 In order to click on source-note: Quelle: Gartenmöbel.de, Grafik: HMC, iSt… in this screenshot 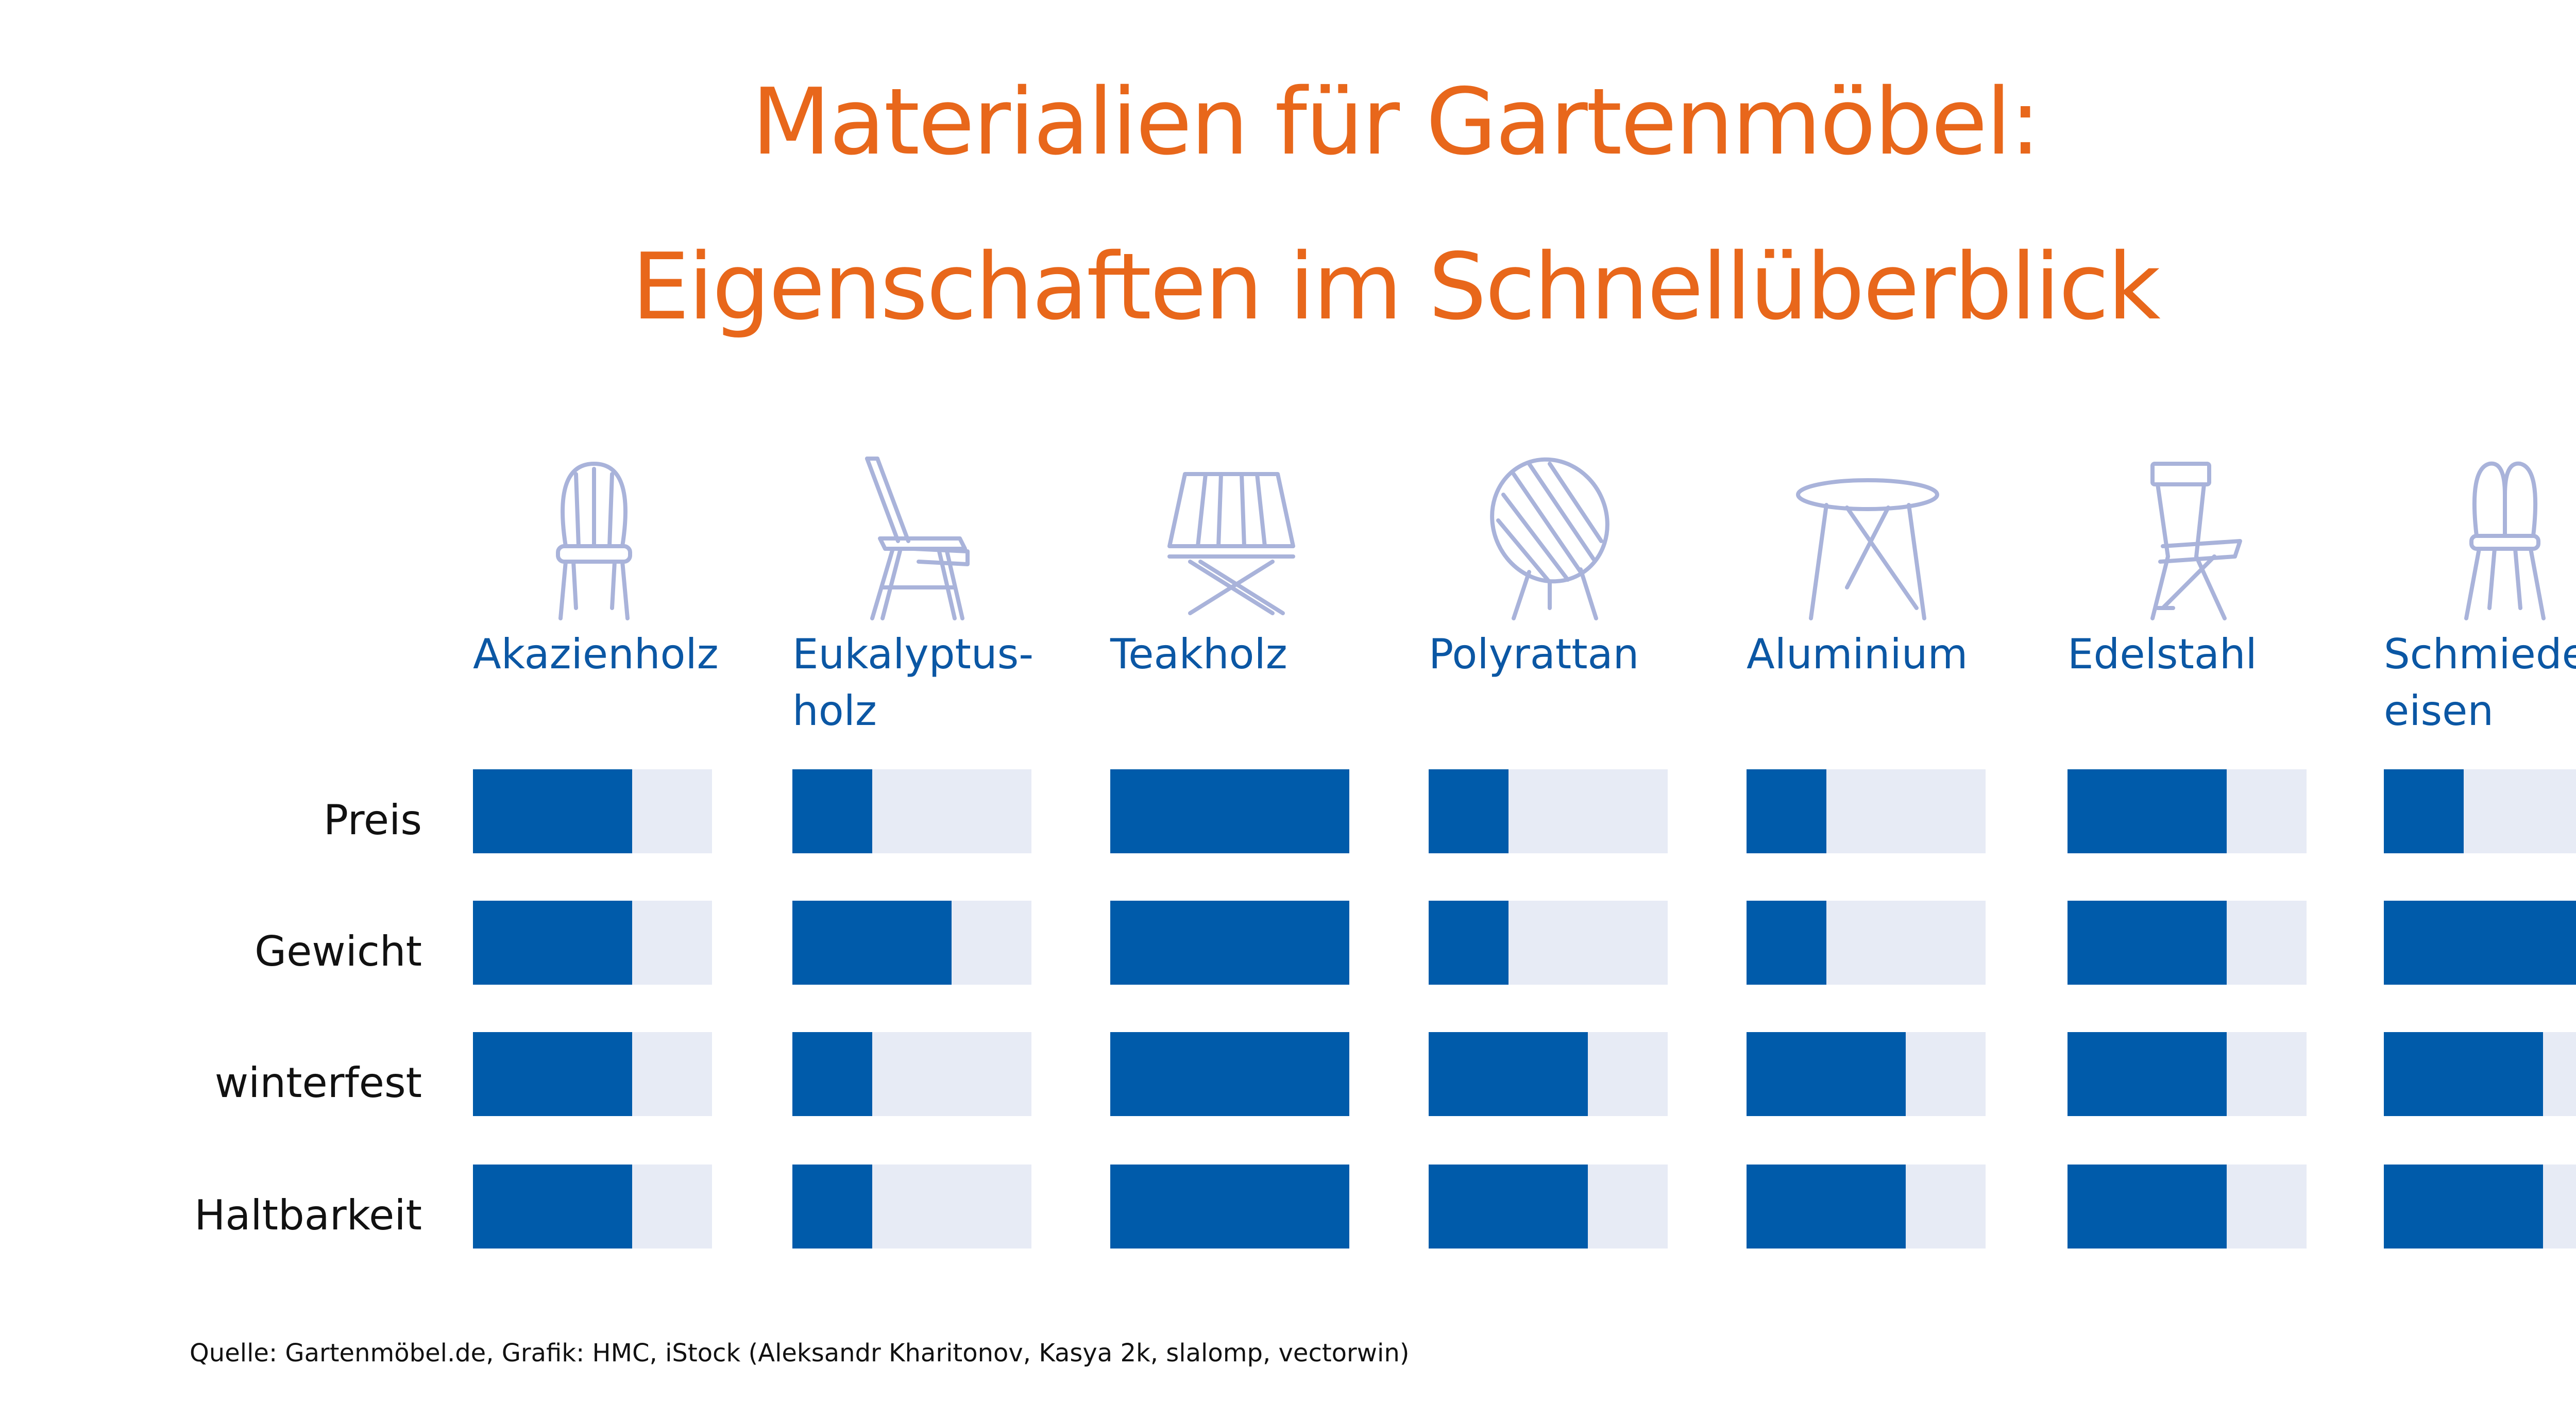, I will do `click(800, 1353)`.